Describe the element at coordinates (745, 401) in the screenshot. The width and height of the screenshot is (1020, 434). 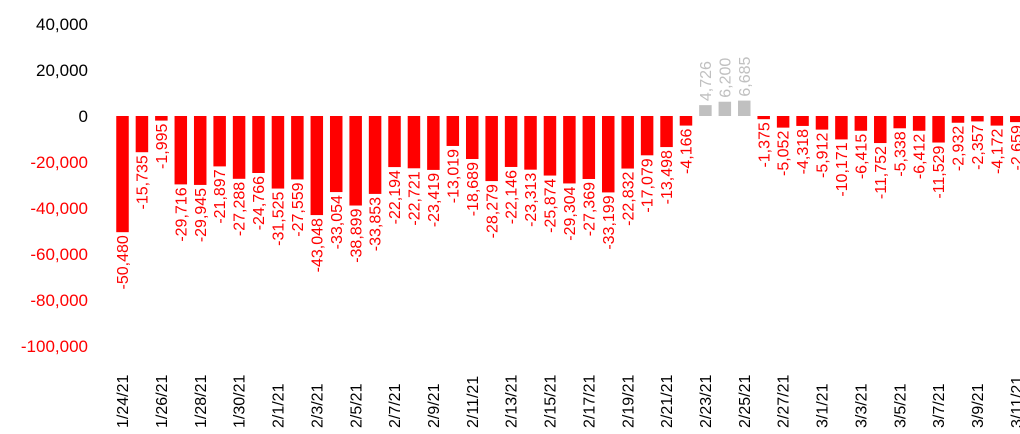
I see `x-tick-label: 2/25/21` at that location.